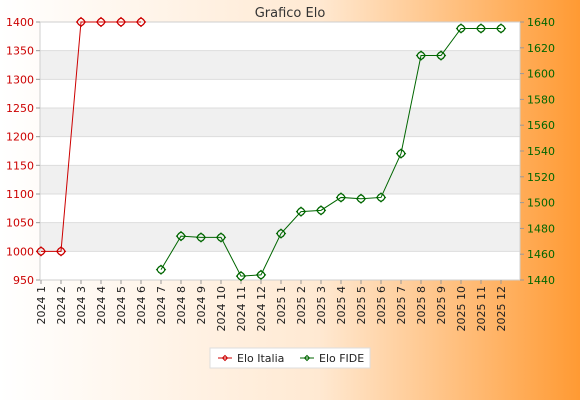 The width and height of the screenshot is (580, 400). Describe the element at coordinates (20, 51) in the screenshot. I see `left-tick-label: 1350` at that location.